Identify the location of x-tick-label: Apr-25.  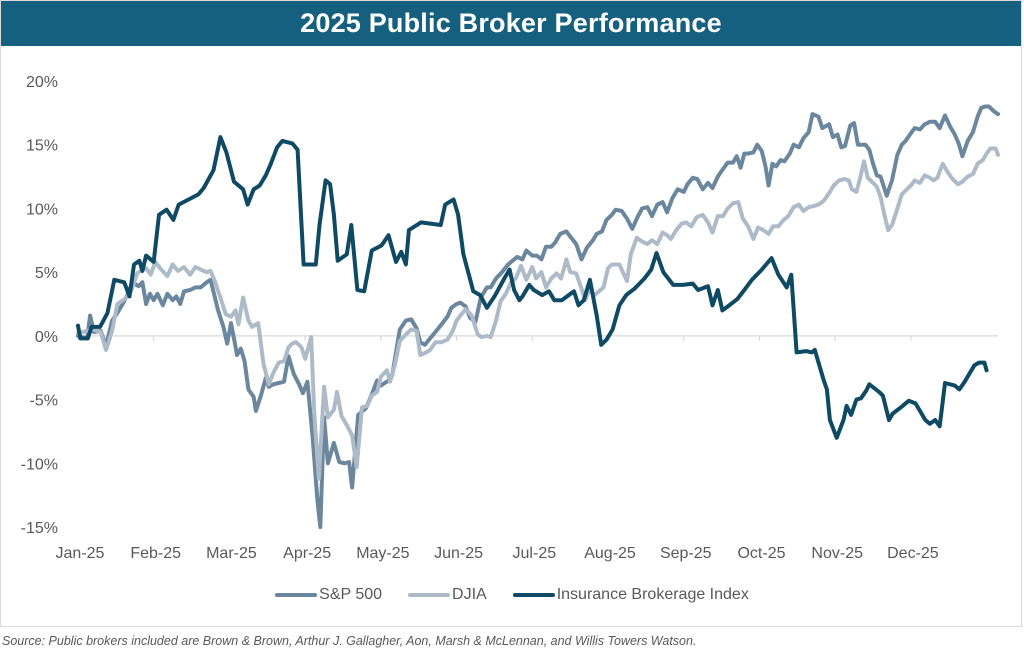
(307, 553).